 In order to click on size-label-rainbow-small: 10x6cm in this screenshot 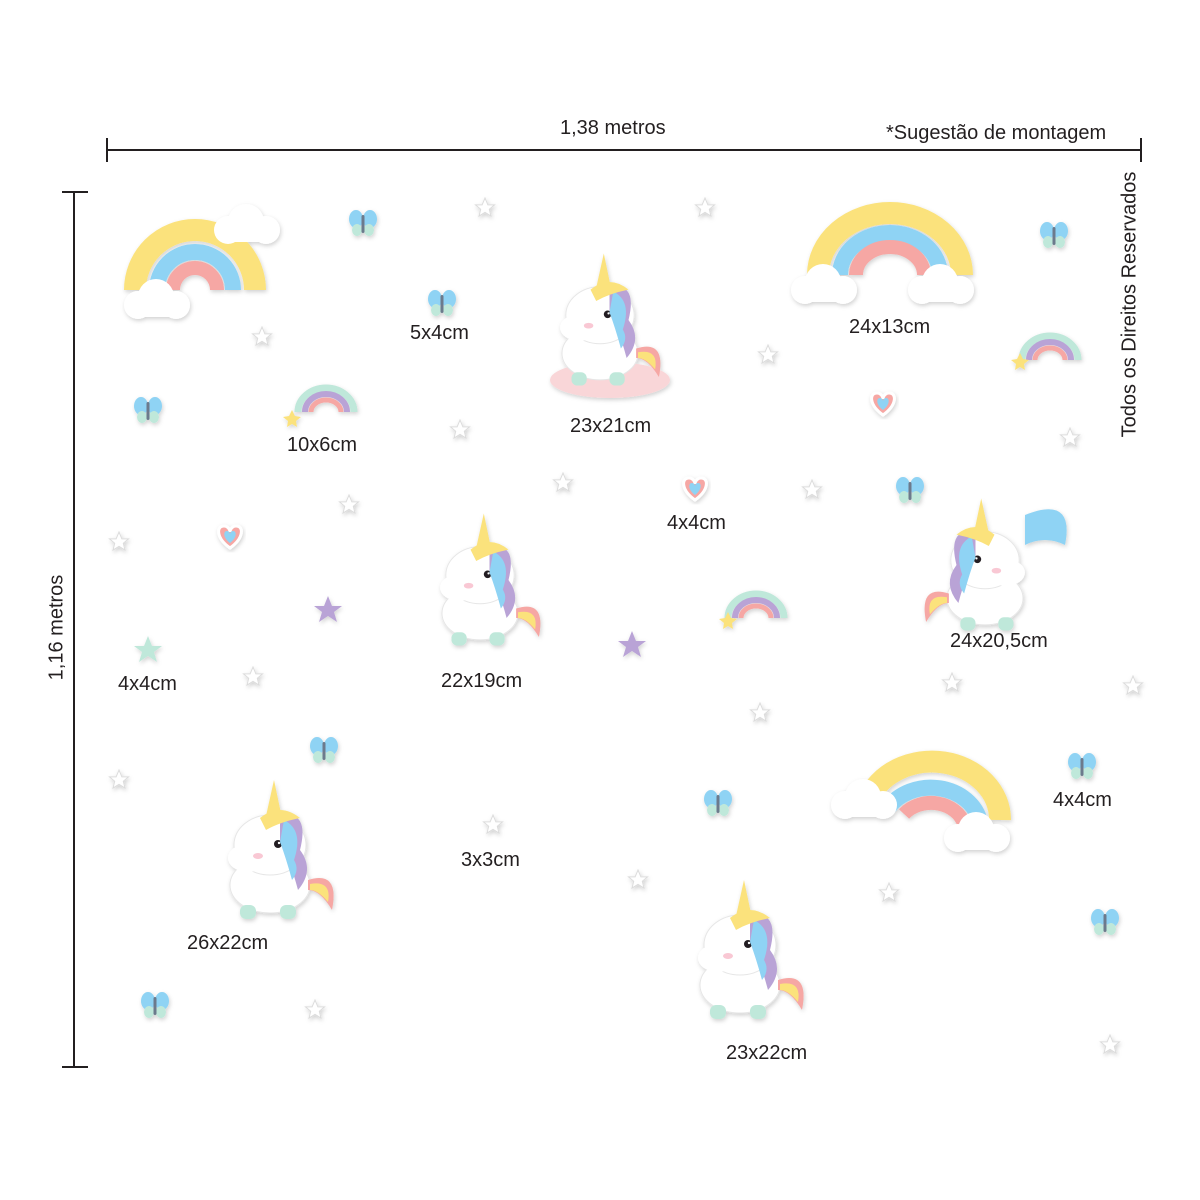, I will do `click(322, 445)`.